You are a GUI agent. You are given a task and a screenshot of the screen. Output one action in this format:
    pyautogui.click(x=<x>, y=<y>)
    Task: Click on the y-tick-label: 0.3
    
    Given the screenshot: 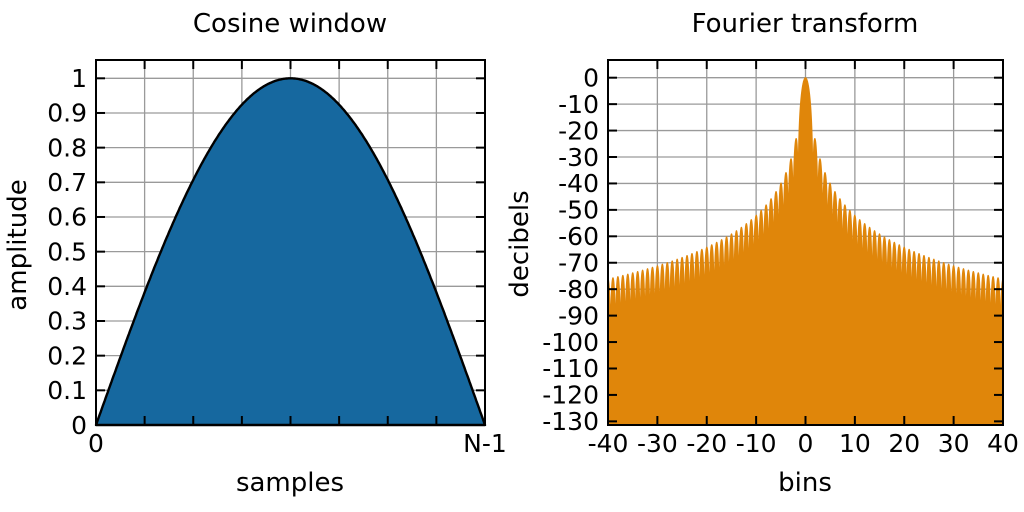 What is the action you would take?
    pyautogui.click(x=67, y=321)
    